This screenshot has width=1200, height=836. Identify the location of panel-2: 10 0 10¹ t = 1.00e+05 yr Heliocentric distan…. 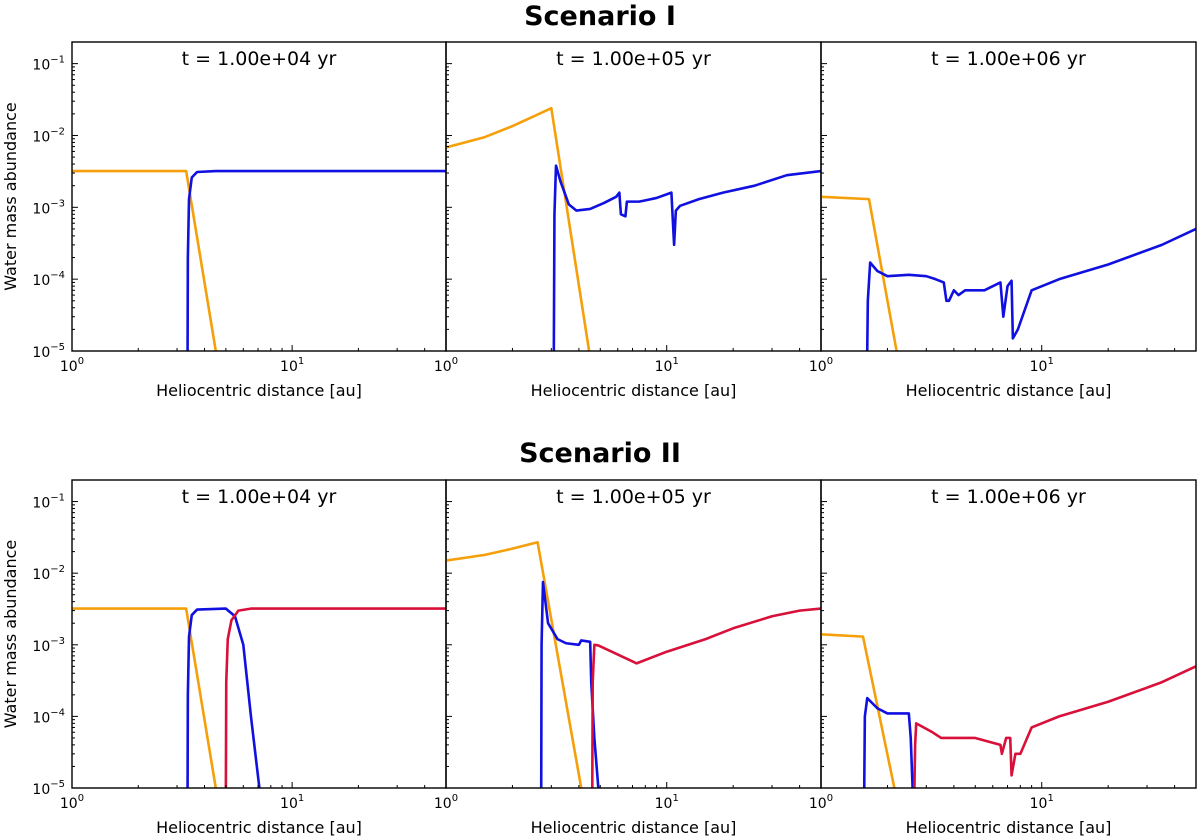
(628, 657).